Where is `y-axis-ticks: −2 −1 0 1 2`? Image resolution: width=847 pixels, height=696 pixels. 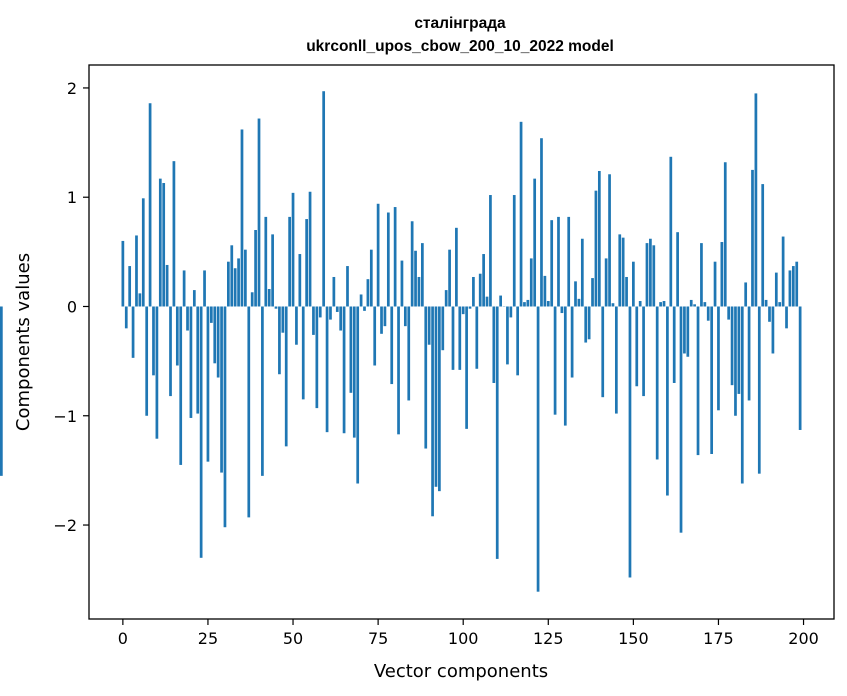
y-axis-ticks: −2 −1 0 1 2 is located at coordinates (71, 307).